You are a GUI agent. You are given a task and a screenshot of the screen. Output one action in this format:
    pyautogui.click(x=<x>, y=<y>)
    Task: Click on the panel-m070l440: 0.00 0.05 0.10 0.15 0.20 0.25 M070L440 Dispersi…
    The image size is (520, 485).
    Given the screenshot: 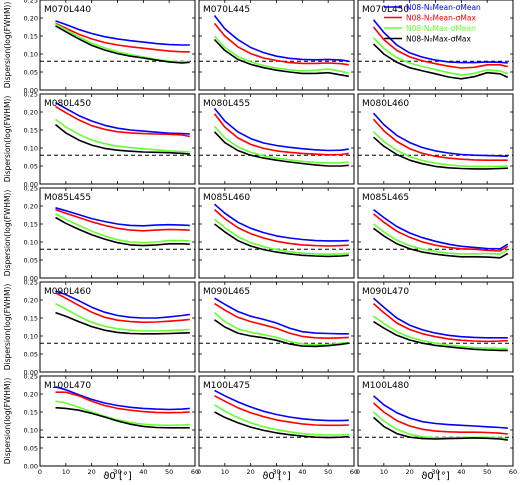 What is the action you would take?
    pyautogui.click(x=99, y=47)
    